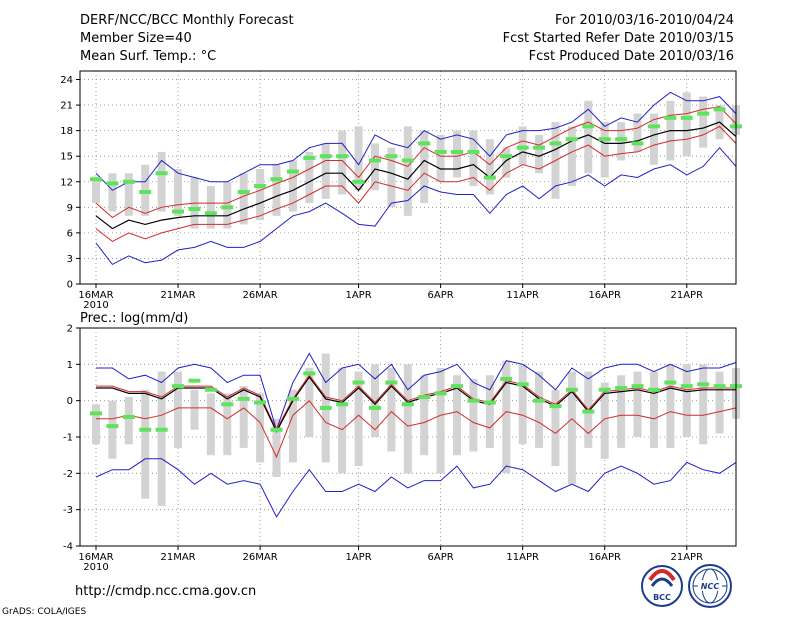 The width and height of the screenshot is (800, 618). Describe the element at coordinates (177, 557) in the screenshot. I see `x-tick-label: 21MAR` at that location.